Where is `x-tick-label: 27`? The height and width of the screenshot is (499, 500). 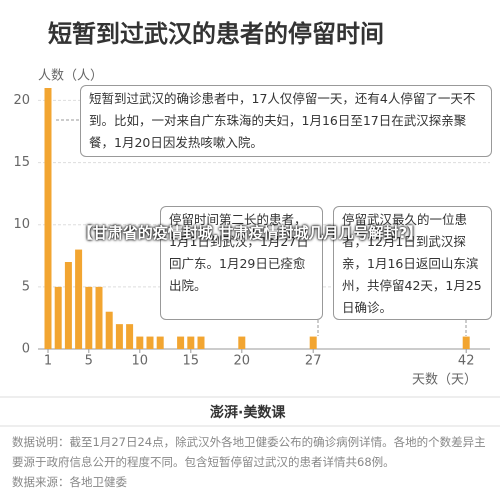 x-tick-label: 27 is located at coordinates (313, 361).